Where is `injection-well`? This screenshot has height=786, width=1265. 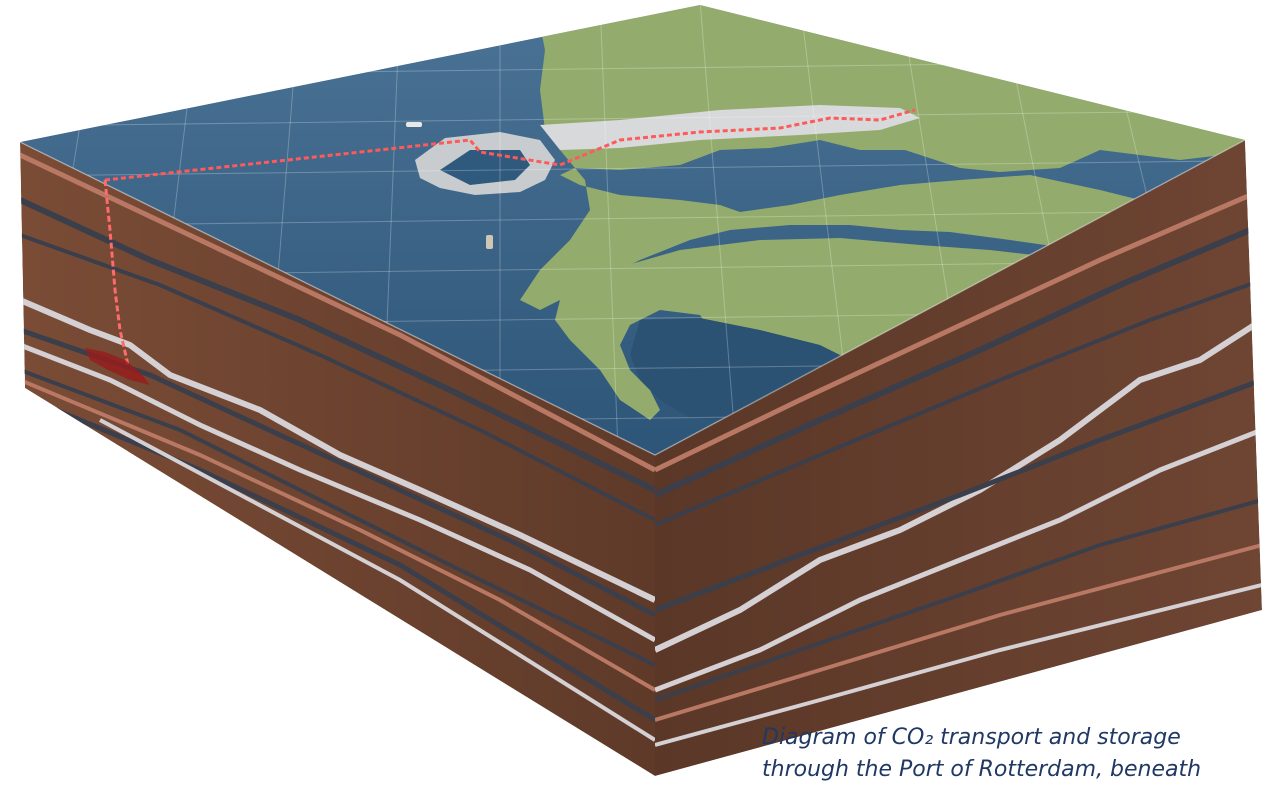 injection-well is located at coordinates (116, 272).